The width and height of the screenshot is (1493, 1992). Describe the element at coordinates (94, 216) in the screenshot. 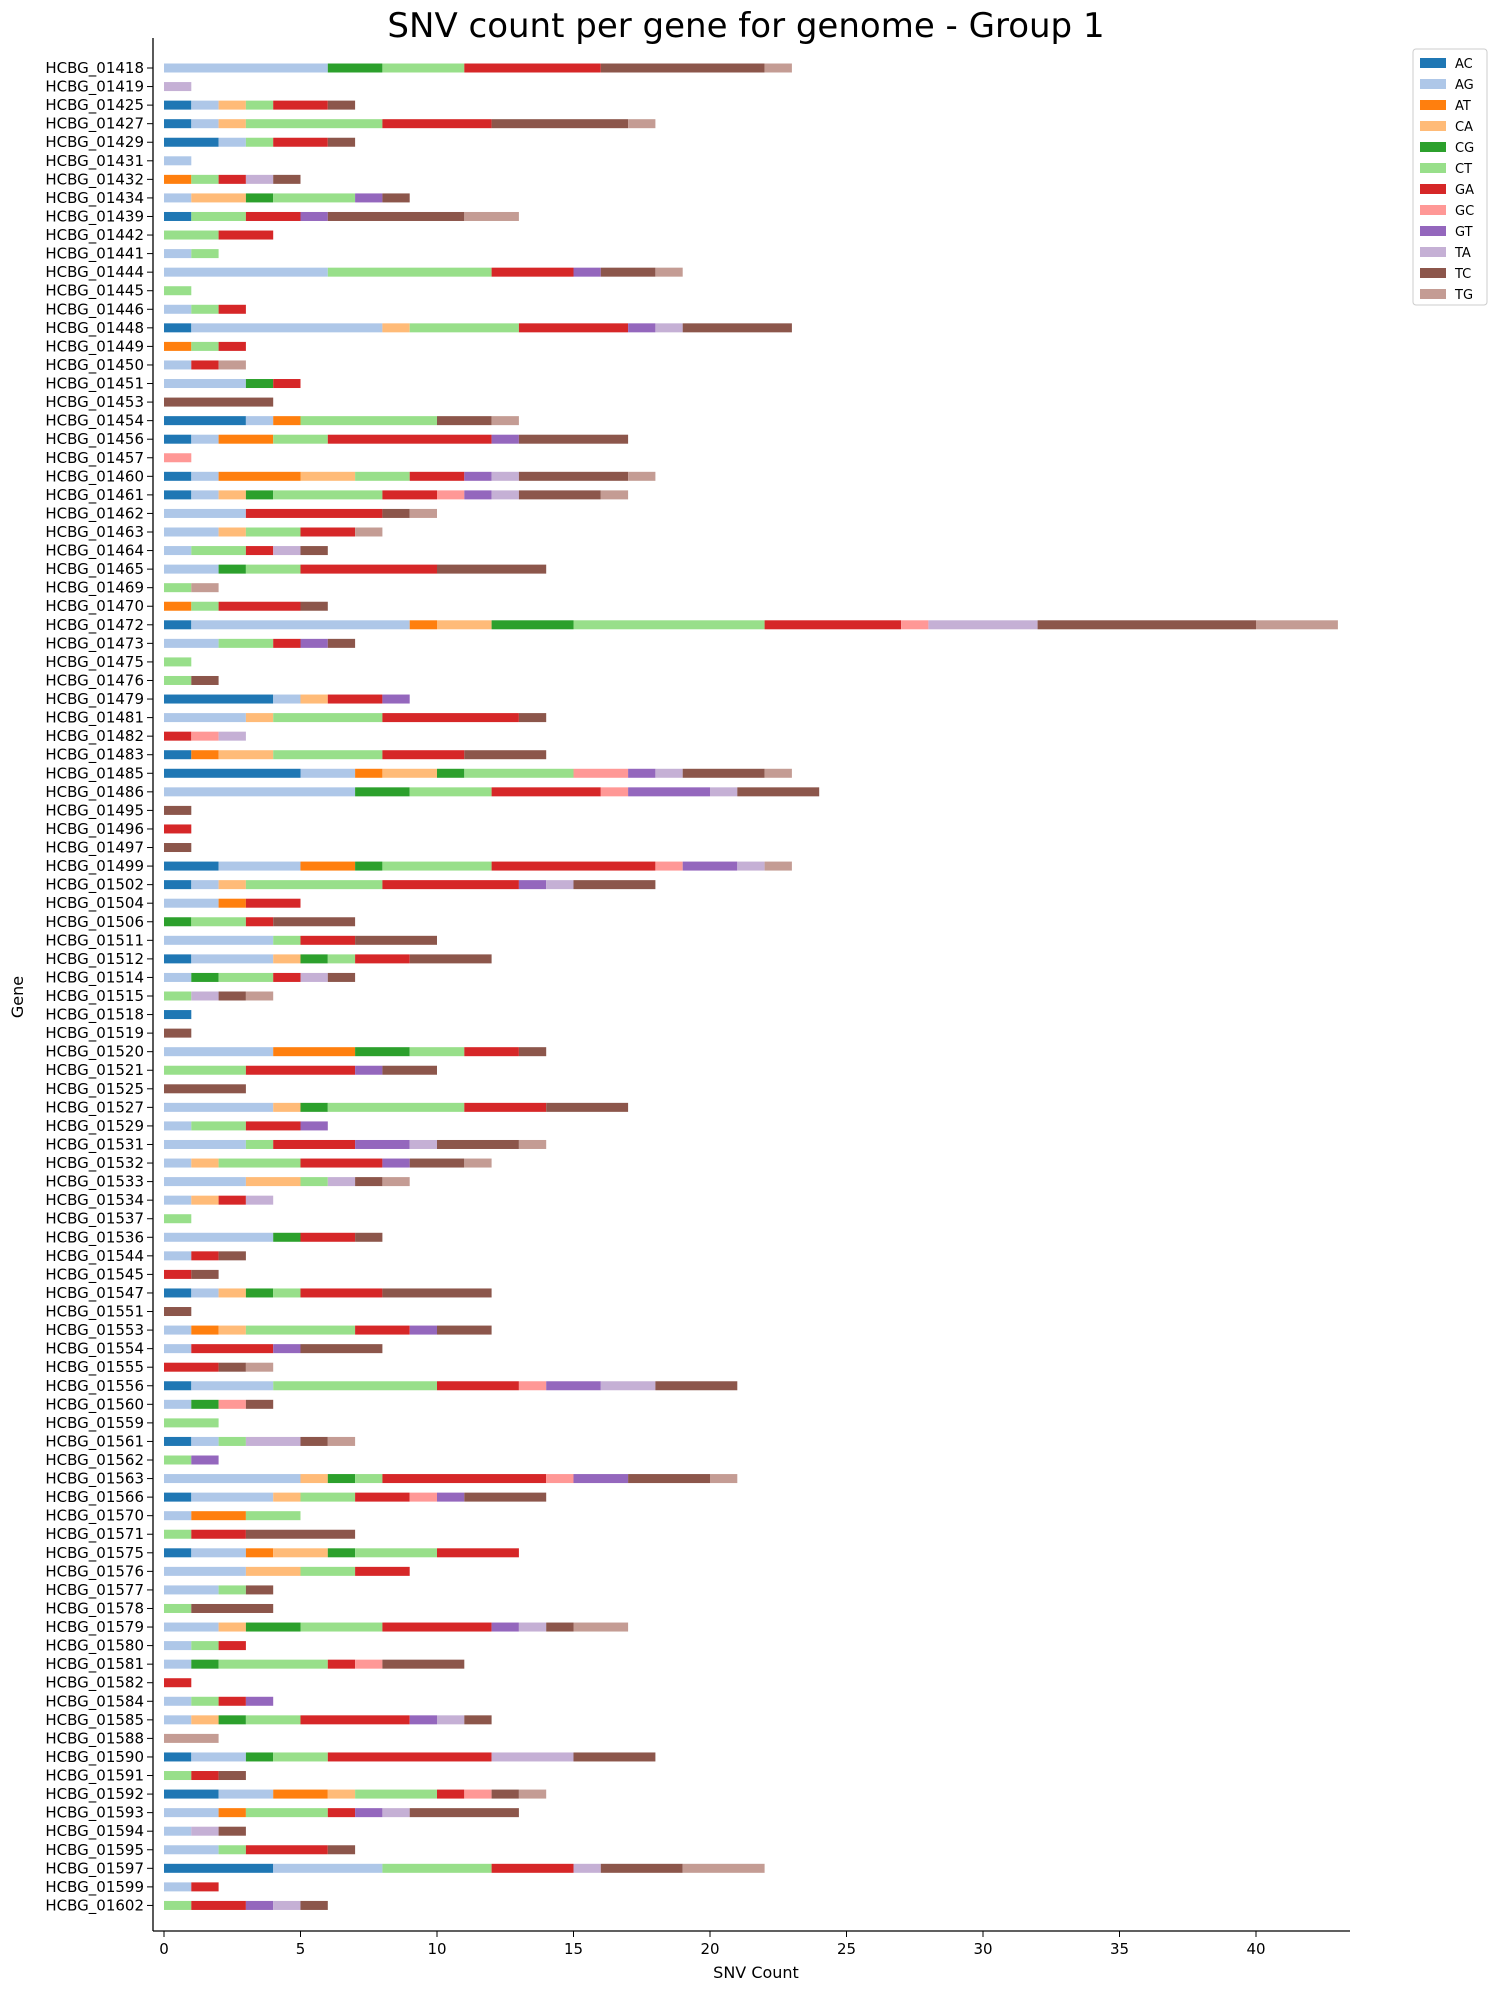

I see `y-tick-label: HCBG_01439` at that location.